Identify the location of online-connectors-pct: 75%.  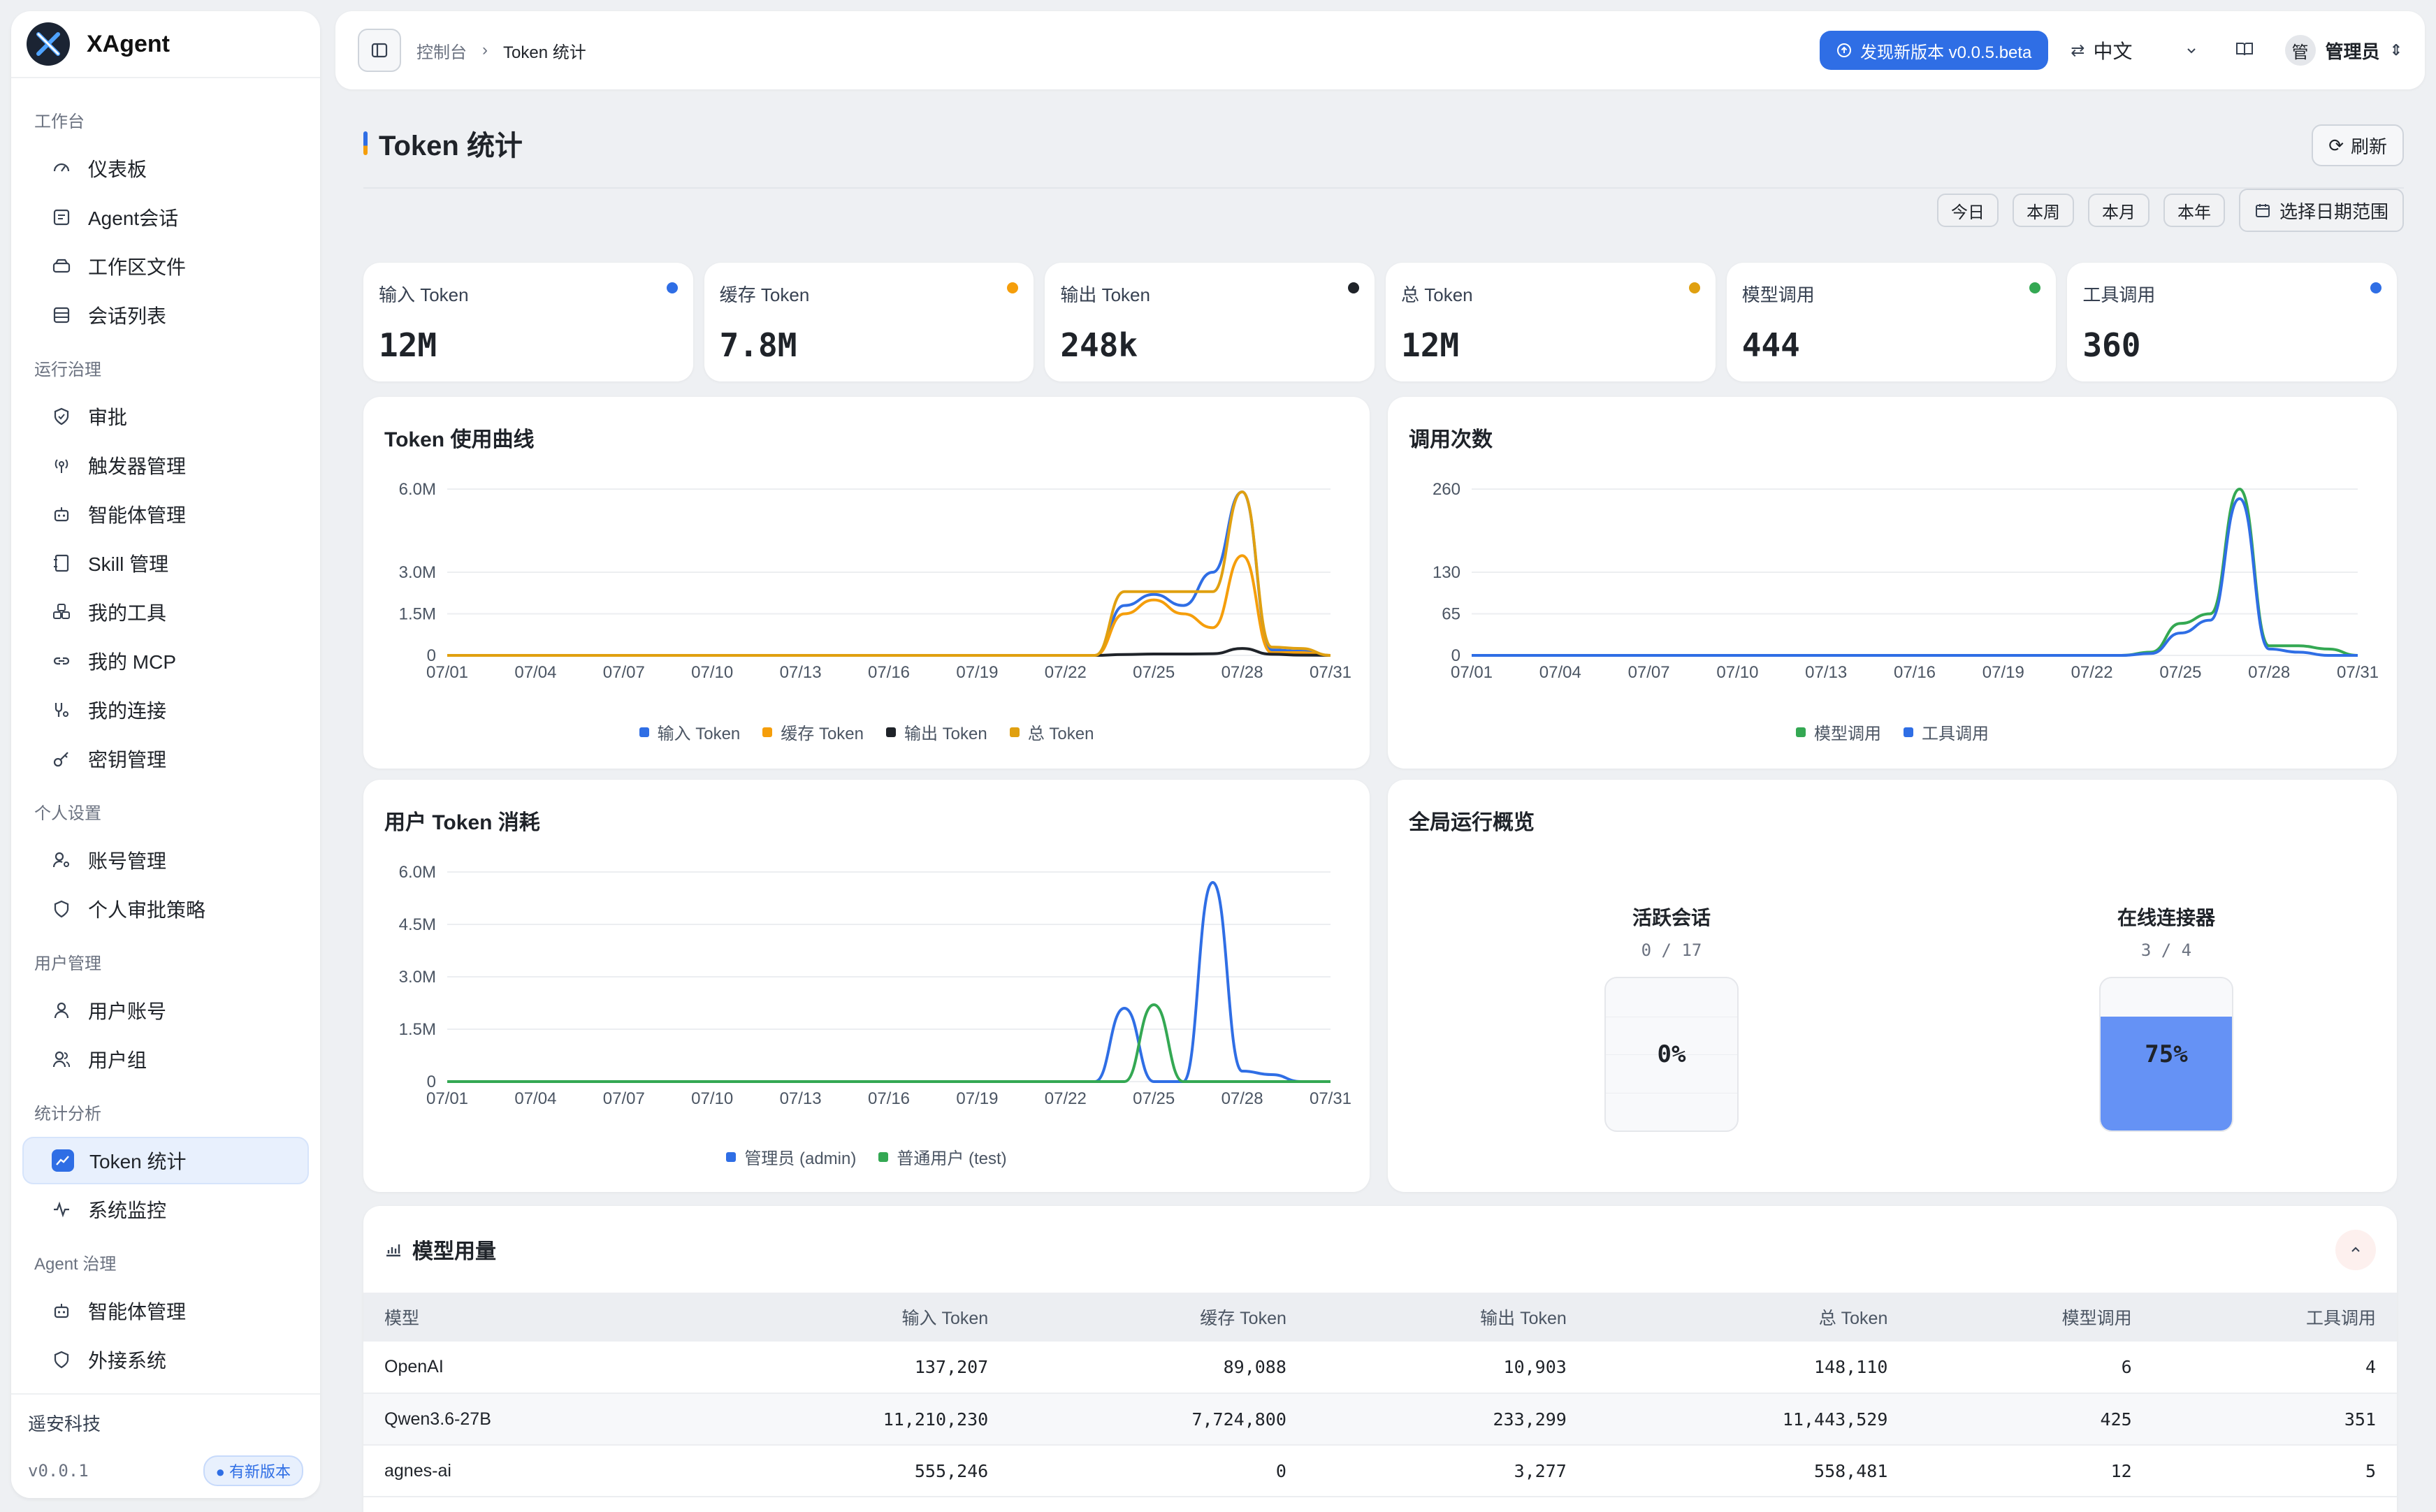
(2167, 1054).